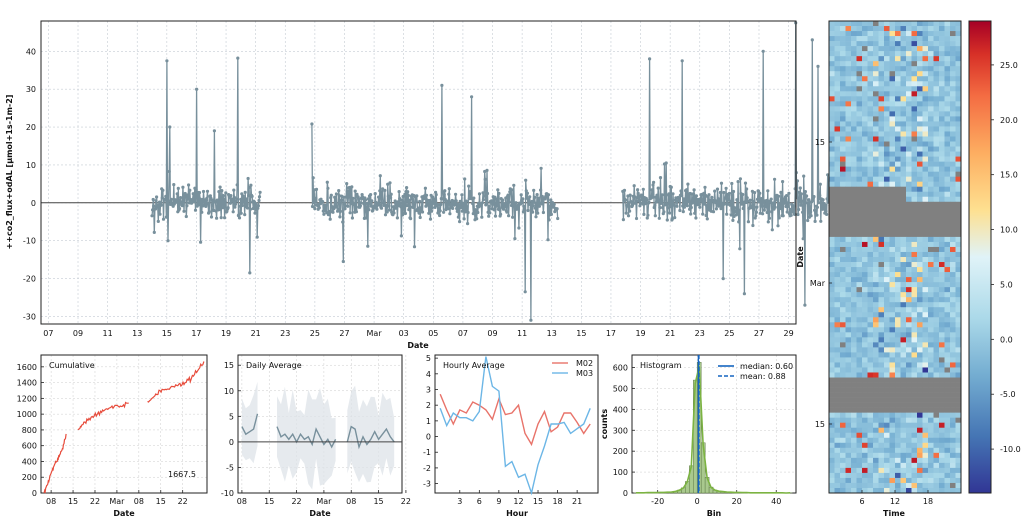 The height and width of the screenshot is (519, 1024). What do you see at coordinates (515, 426) in the screenshot?
I see `hourly-line-m03` at bounding box center [515, 426].